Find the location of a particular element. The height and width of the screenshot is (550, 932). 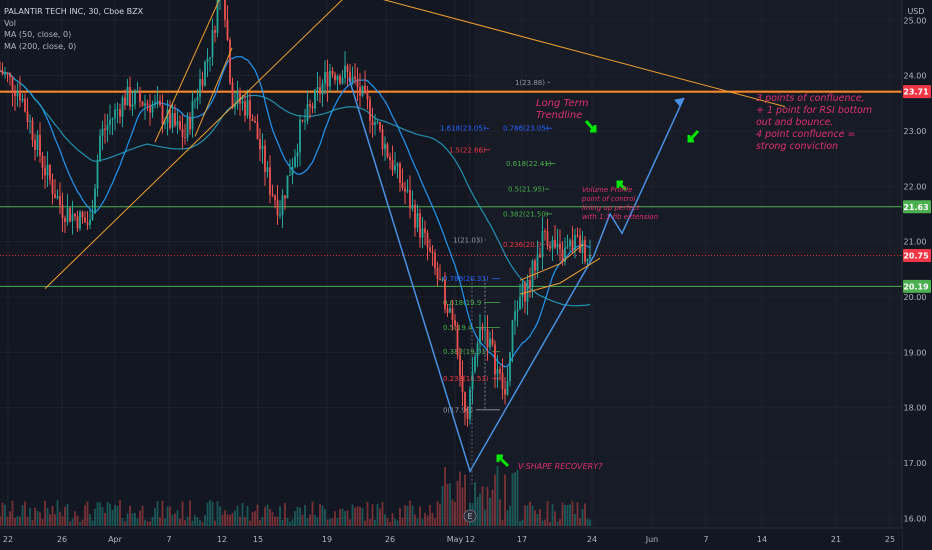

price-tag-label: 21.63 is located at coordinates (915, 207).